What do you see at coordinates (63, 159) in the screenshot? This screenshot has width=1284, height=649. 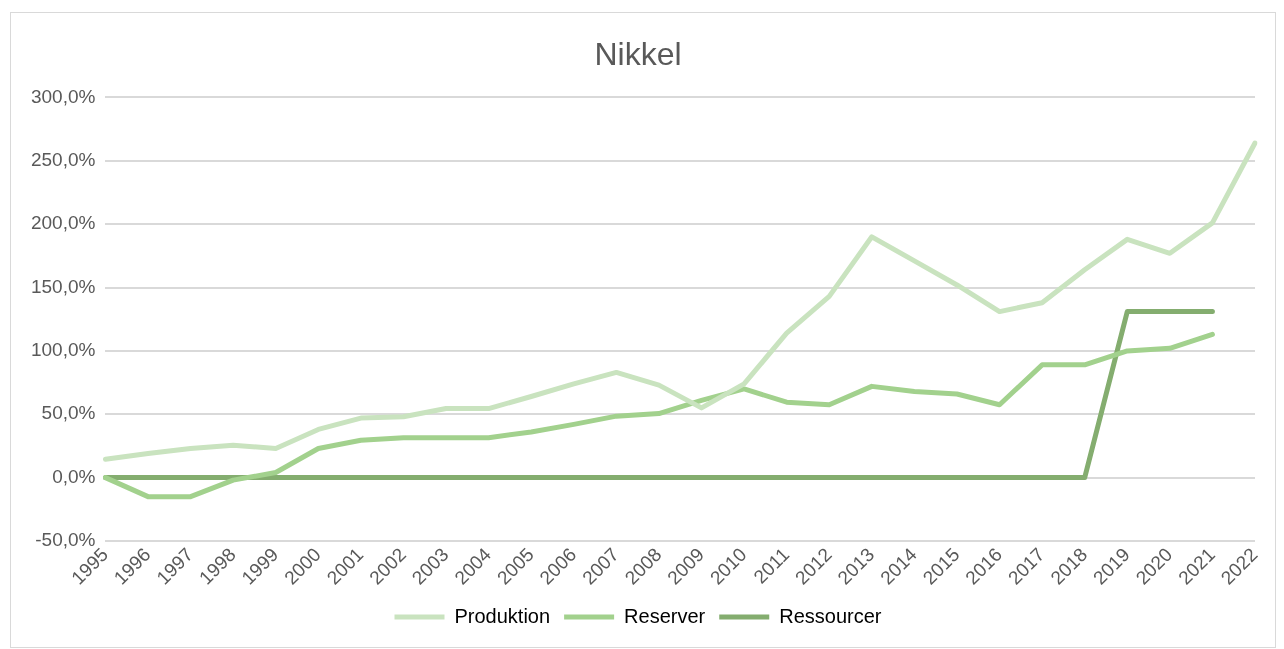 I see `y-tick-label: 250,0%` at bounding box center [63, 159].